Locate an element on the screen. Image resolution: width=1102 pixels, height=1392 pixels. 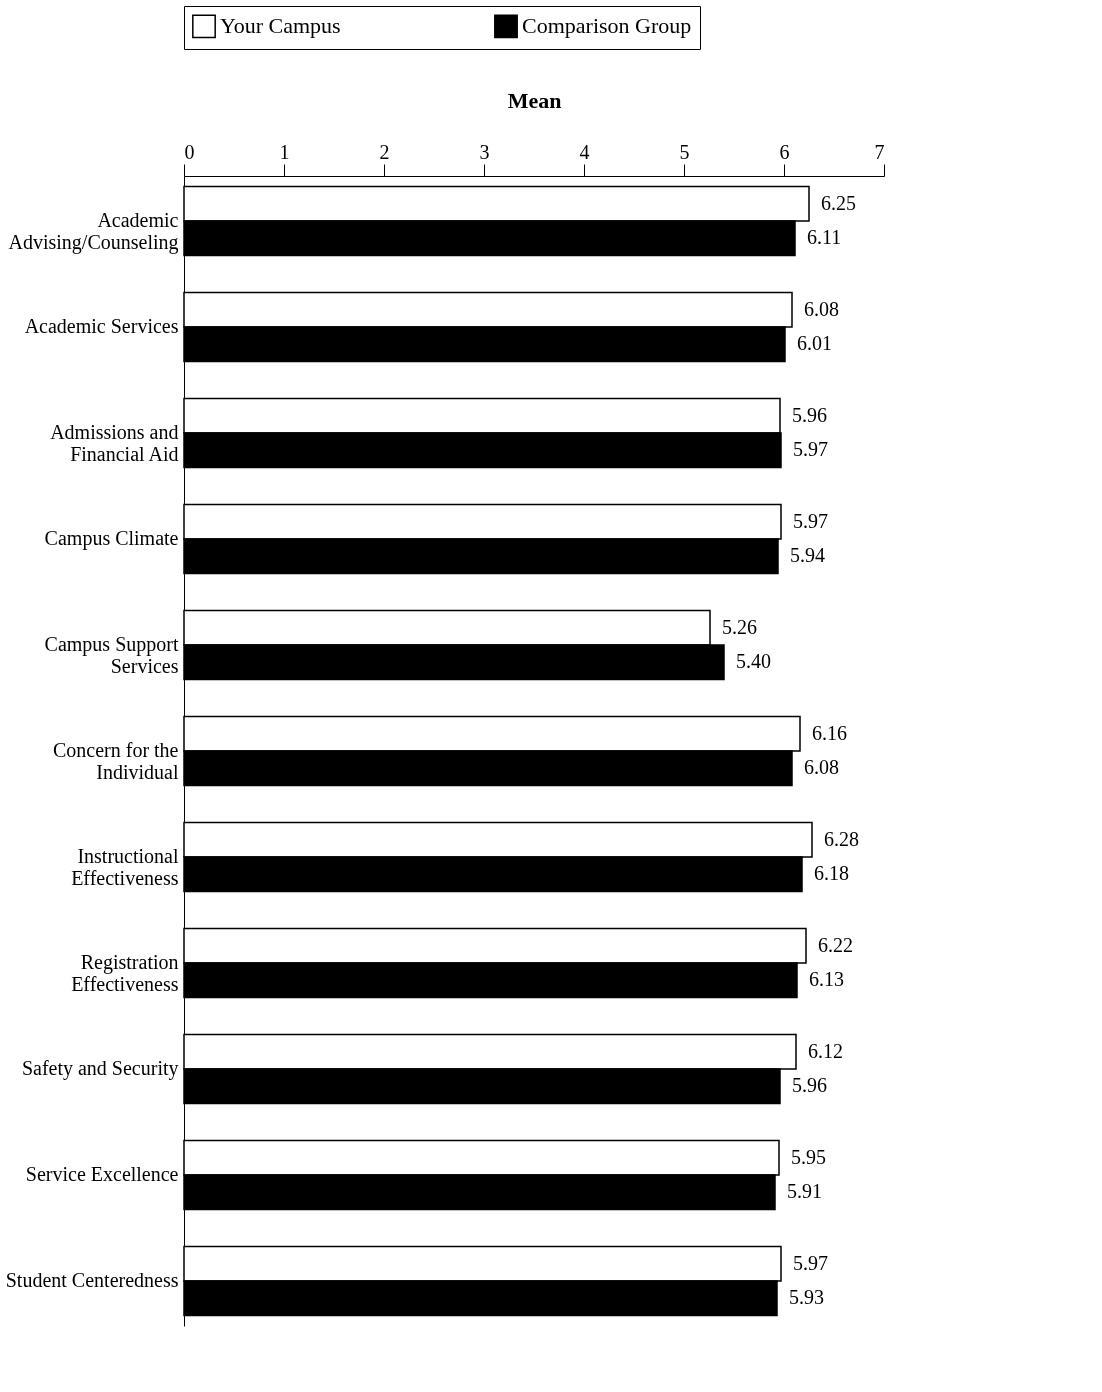
data-label: 6.28 is located at coordinates (841, 838).